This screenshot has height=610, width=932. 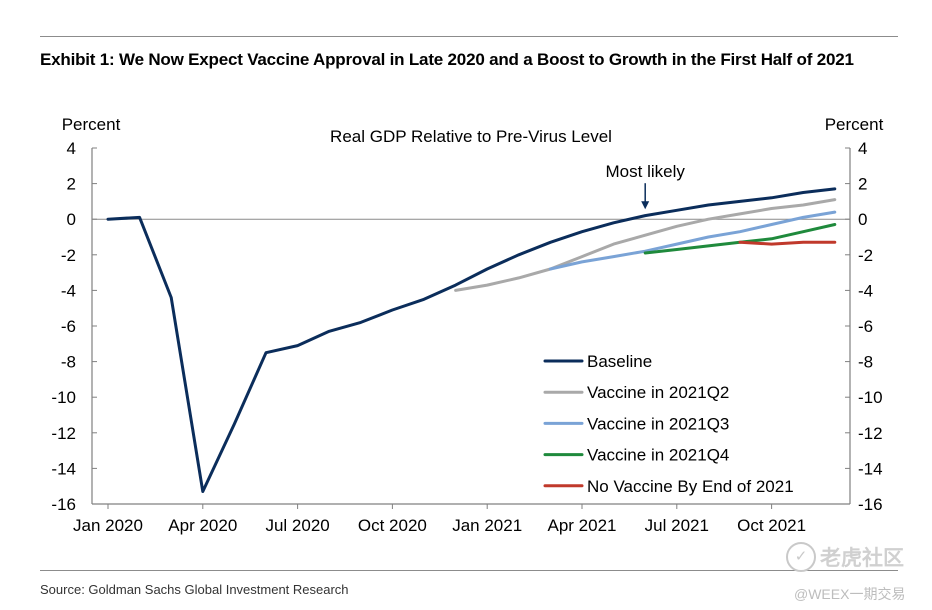 What do you see at coordinates (63, 468) in the screenshot?
I see `y-tick-label-left: -14` at bounding box center [63, 468].